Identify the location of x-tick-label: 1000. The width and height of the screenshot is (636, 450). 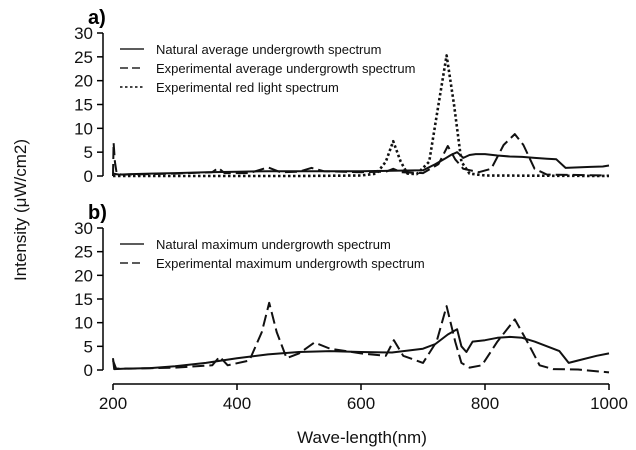
(609, 403).